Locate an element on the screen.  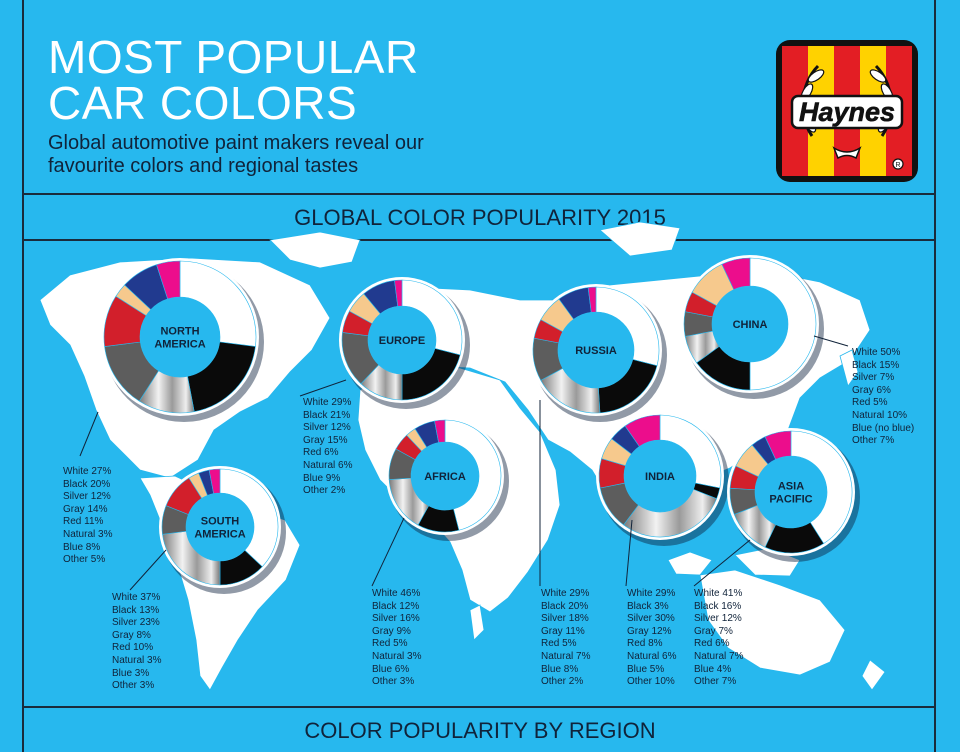
svg-text: R is located at coordinates (897, 165).